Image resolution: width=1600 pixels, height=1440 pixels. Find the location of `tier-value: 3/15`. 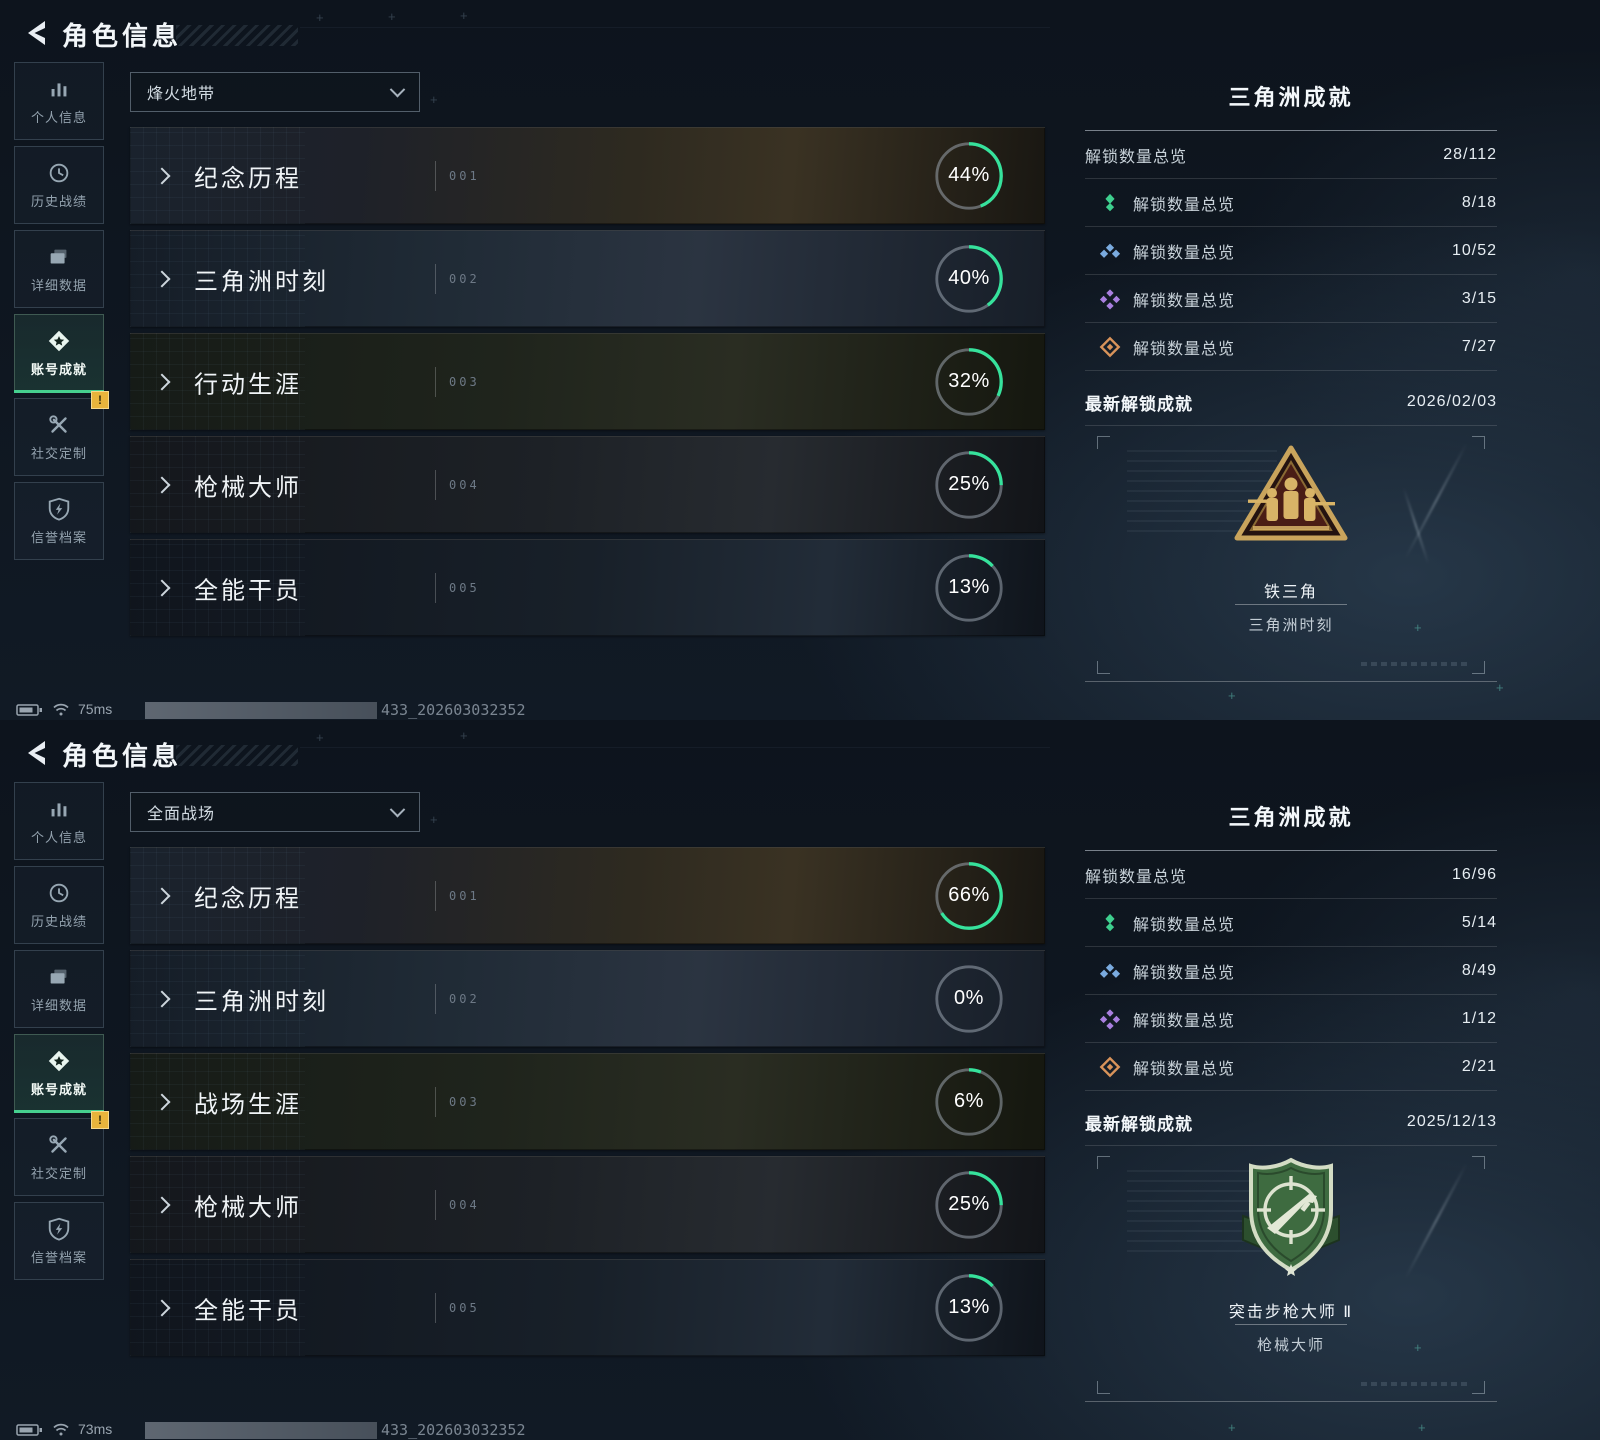

tier-value: 3/15 is located at coordinates (1479, 298).